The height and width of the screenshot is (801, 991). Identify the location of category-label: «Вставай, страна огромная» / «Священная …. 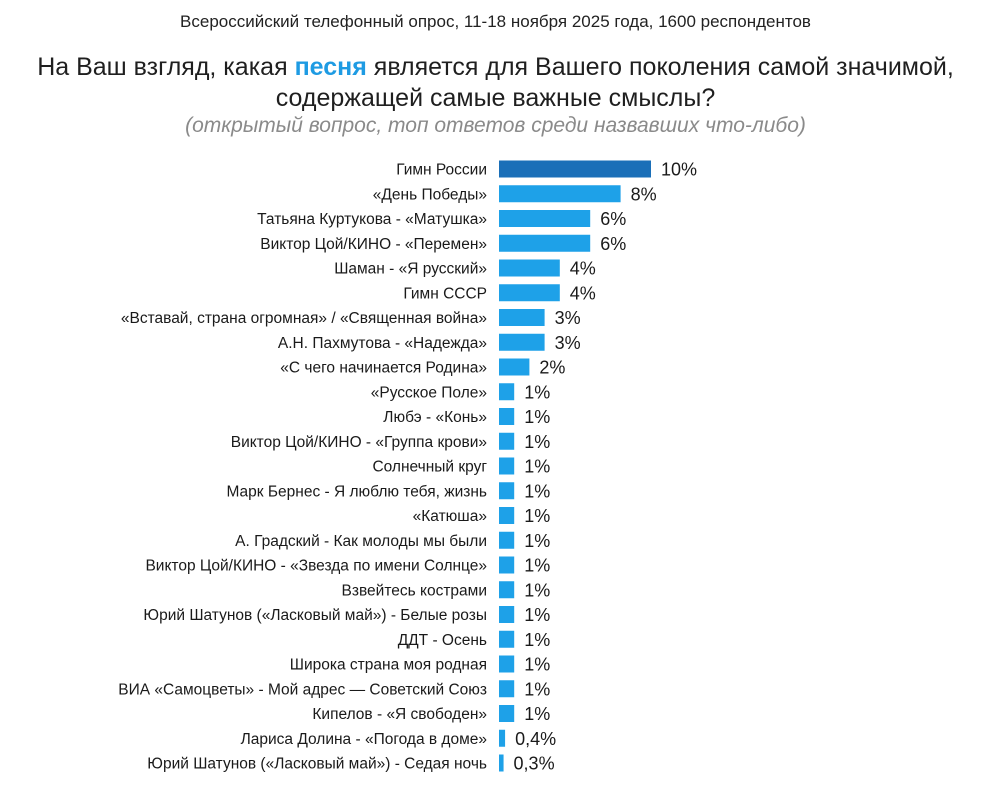
(304, 318).